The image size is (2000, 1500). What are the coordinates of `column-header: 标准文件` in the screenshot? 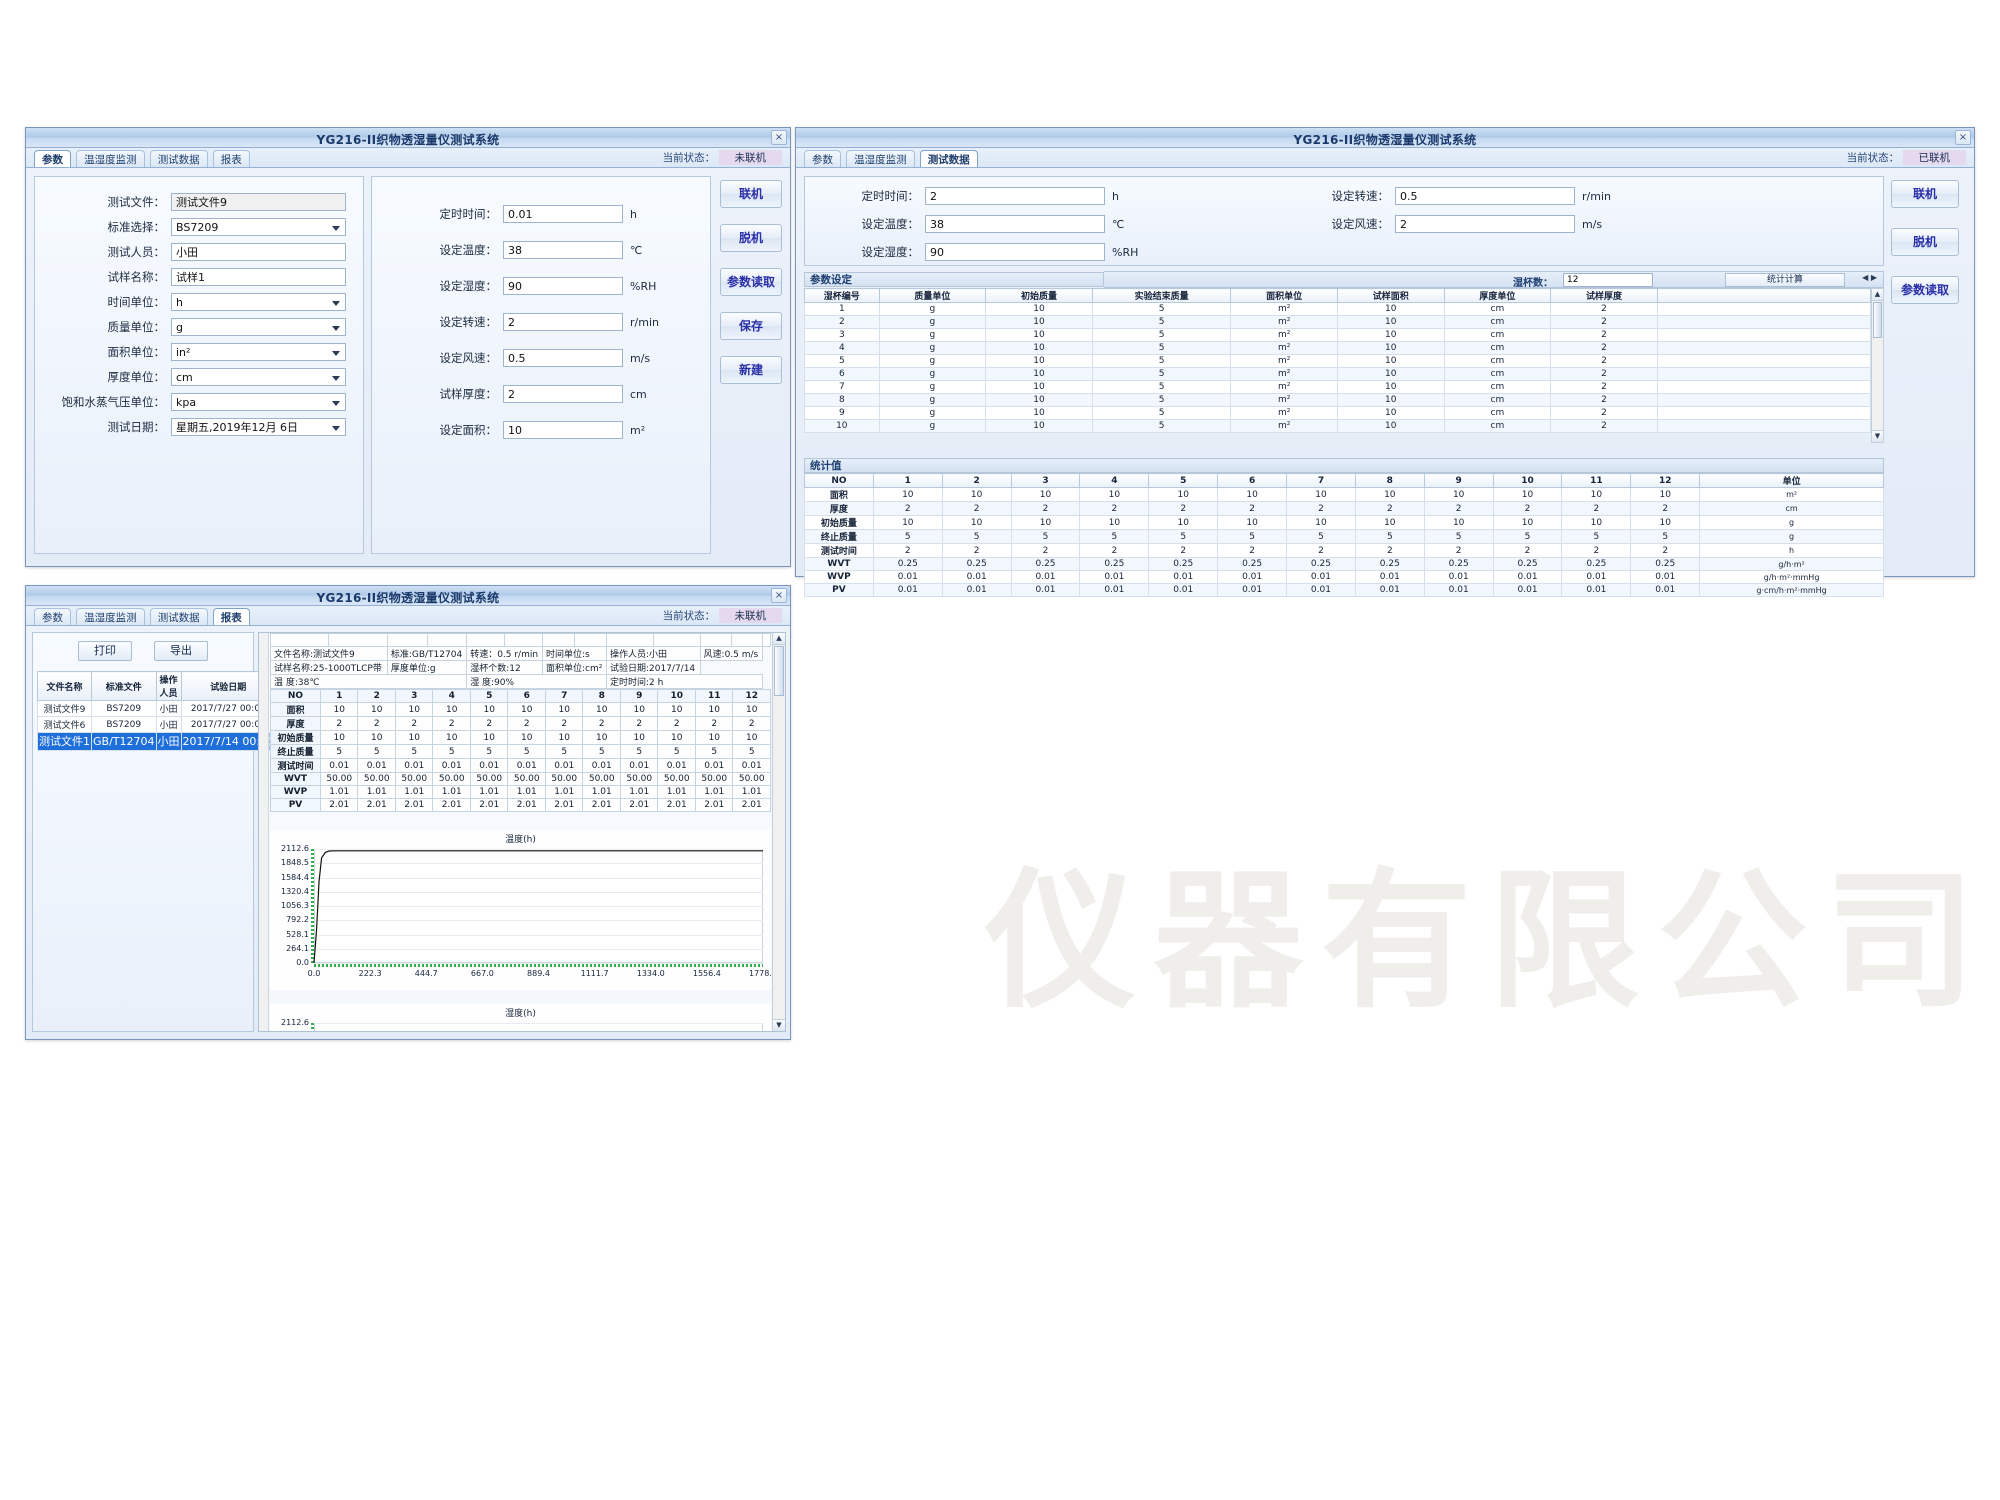 It's located at (124, 686).